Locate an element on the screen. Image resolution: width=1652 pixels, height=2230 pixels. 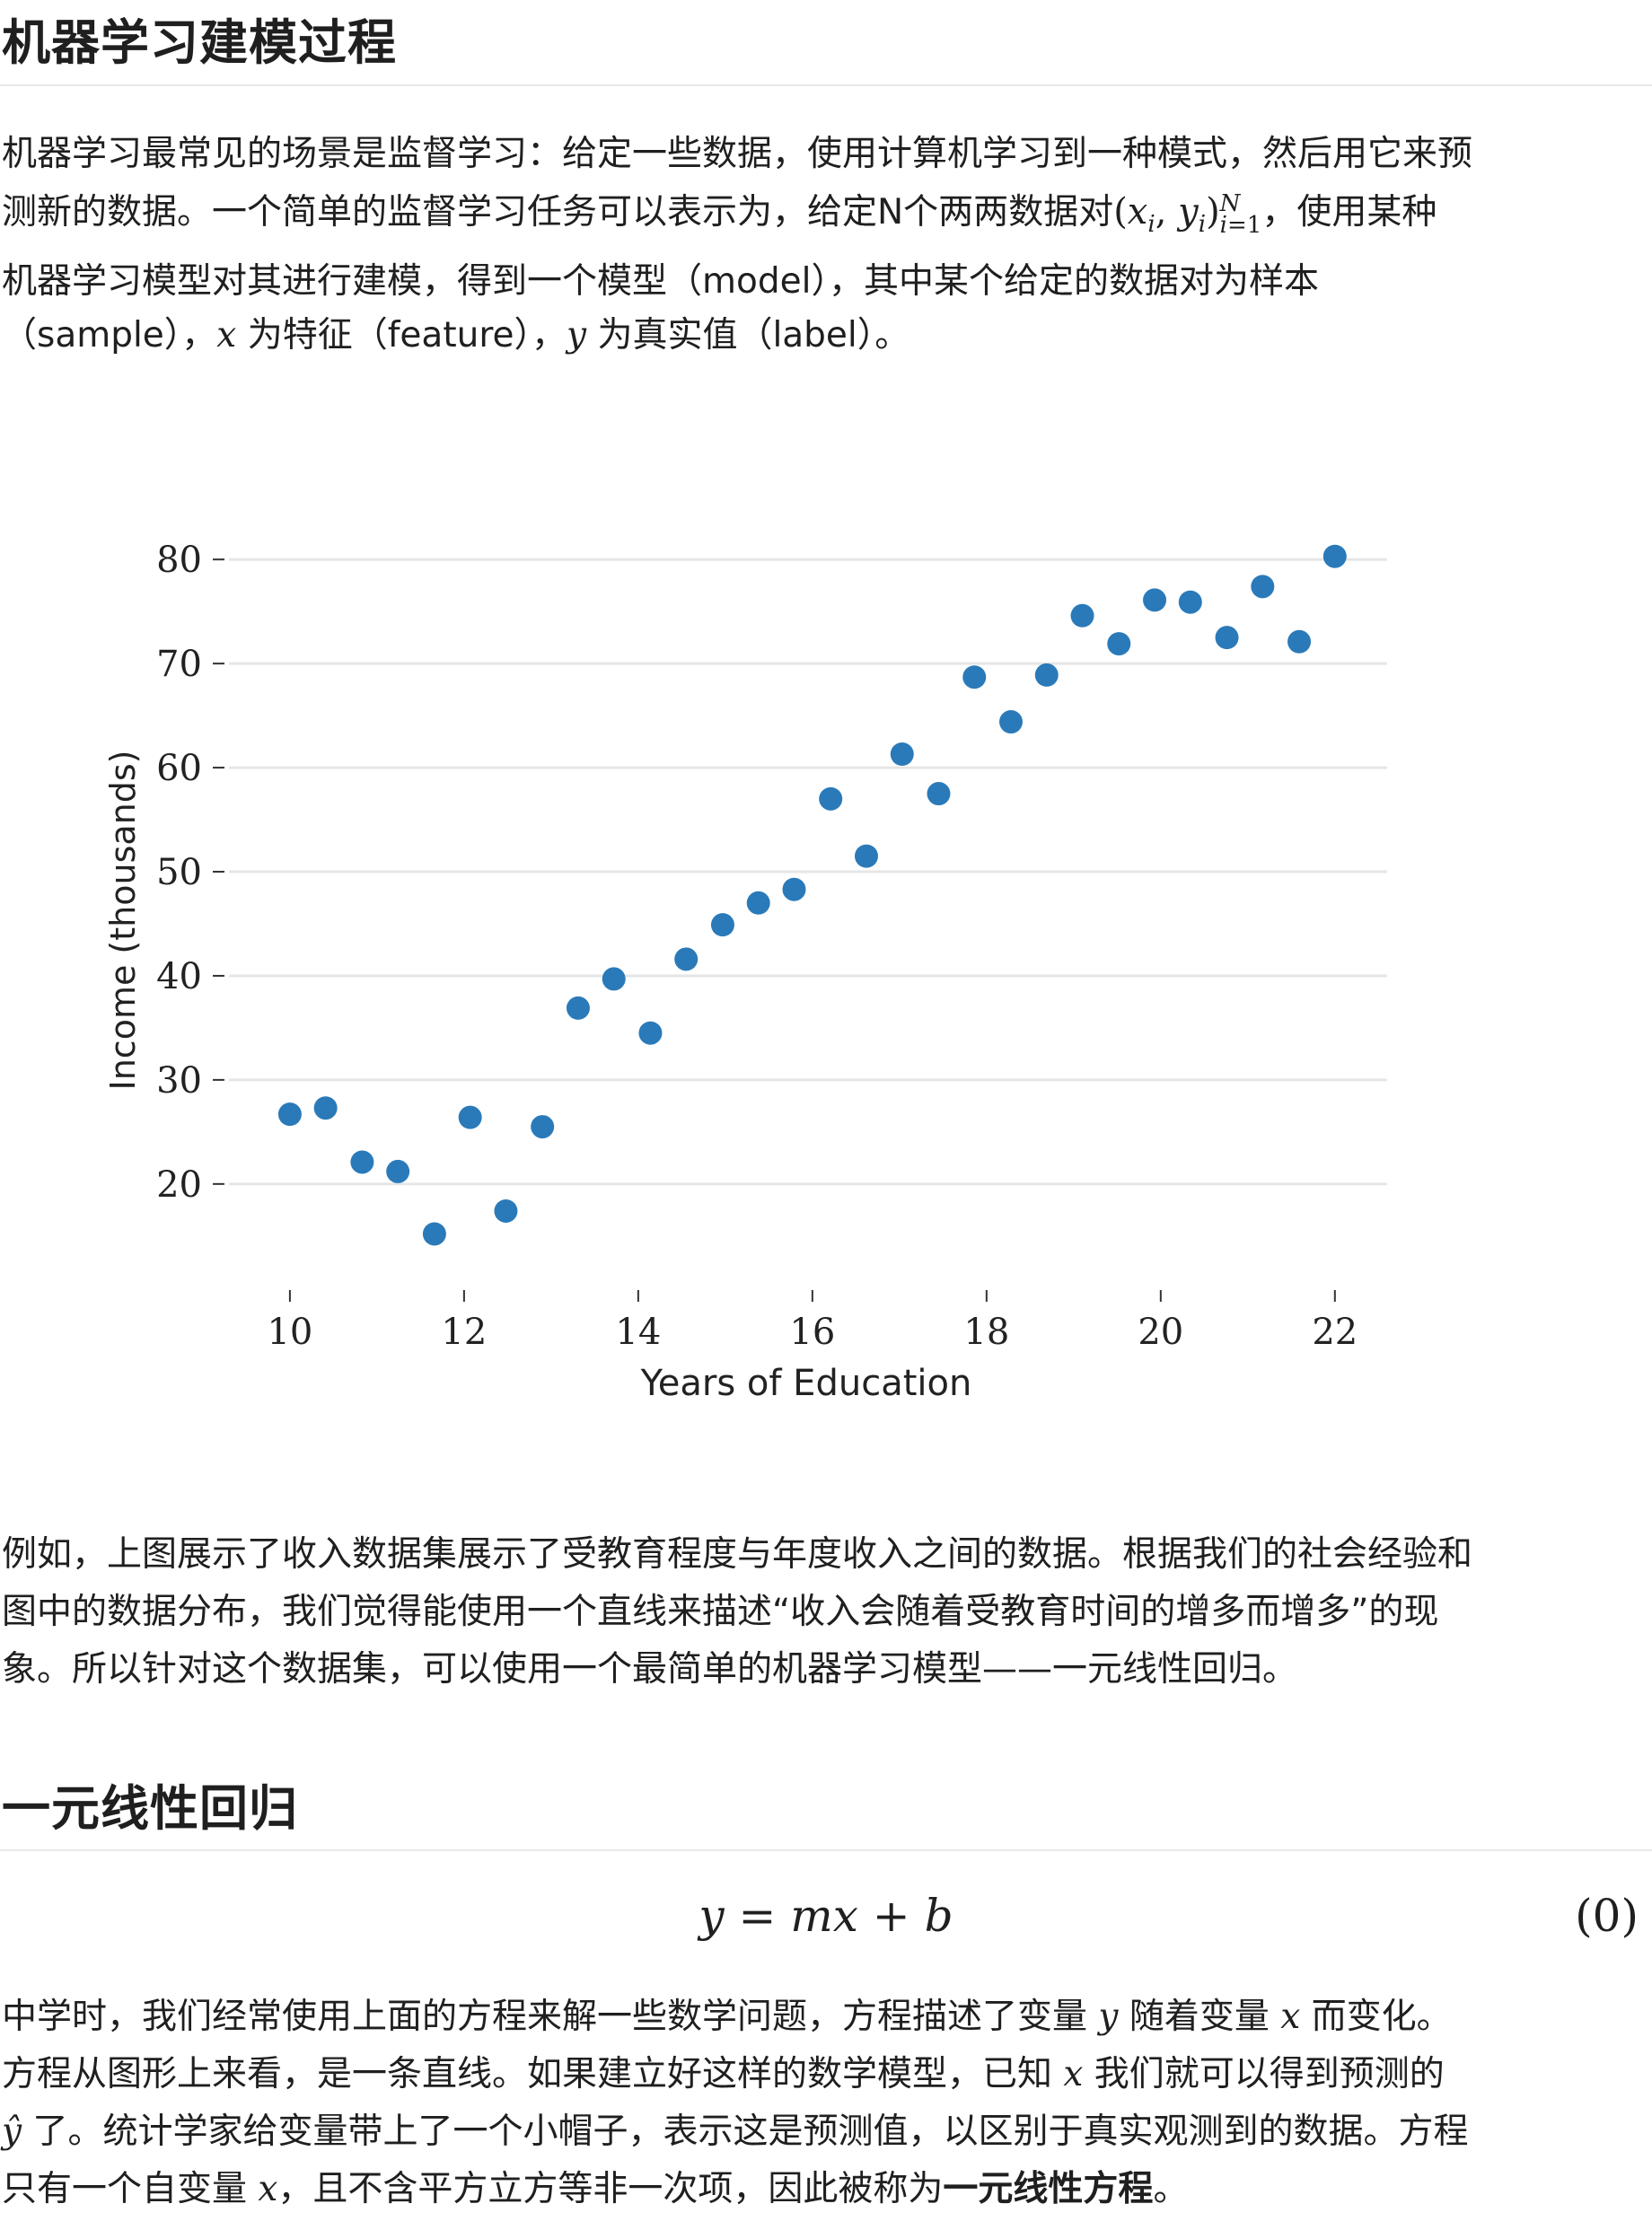
x-axis-label: Years of Education is located at coordinates (806, 1384).